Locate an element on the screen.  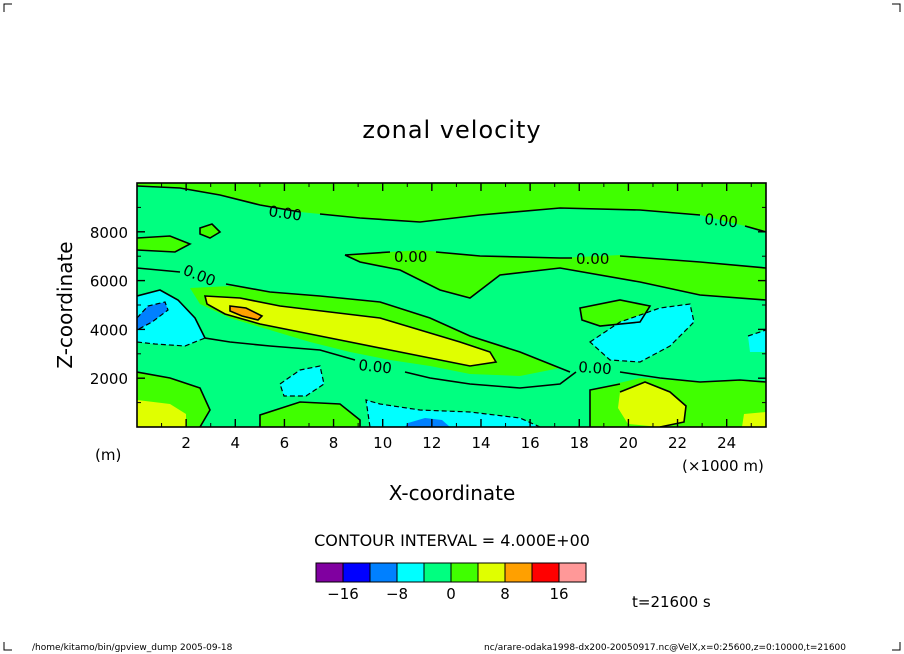
colorbar-tick-label: −8 is located at coordinates (397, 594).